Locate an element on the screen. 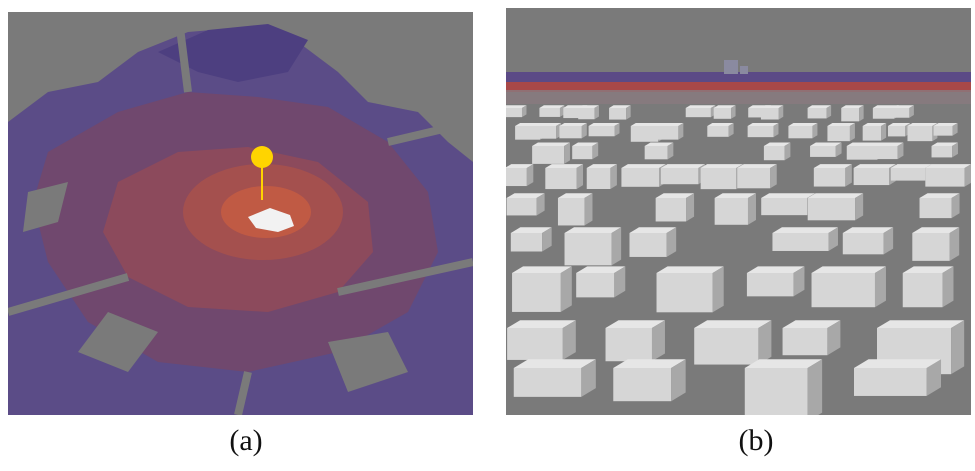  outer-zone-top is located at coordinates (233, 53).